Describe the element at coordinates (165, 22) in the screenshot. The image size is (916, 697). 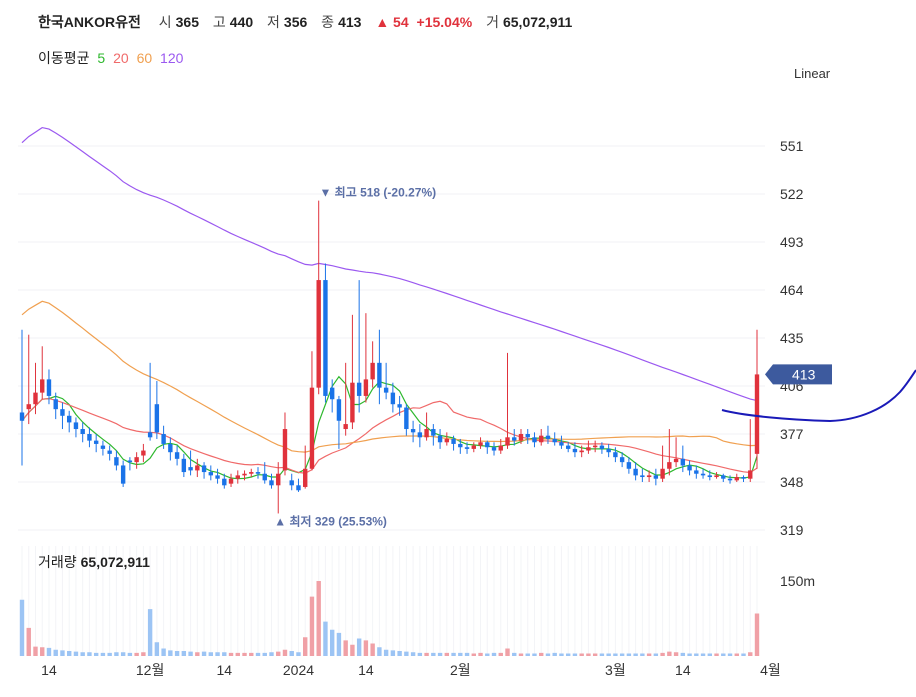
I see `open-label: 시` at that location.